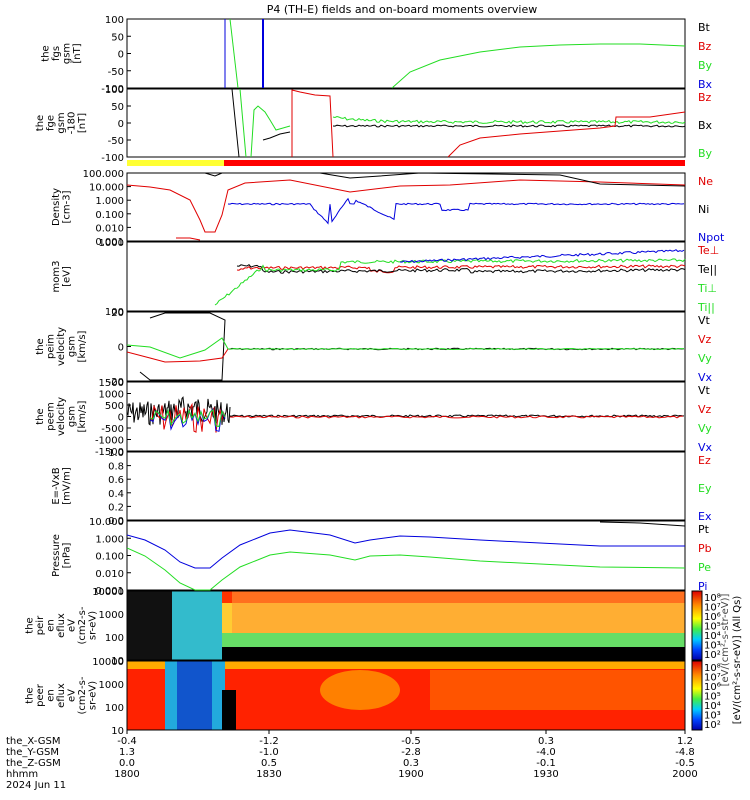  Describe the element at coordinates (56, 555) in the screenshot. I see `y-axis-label-line: Pressure` at that location.